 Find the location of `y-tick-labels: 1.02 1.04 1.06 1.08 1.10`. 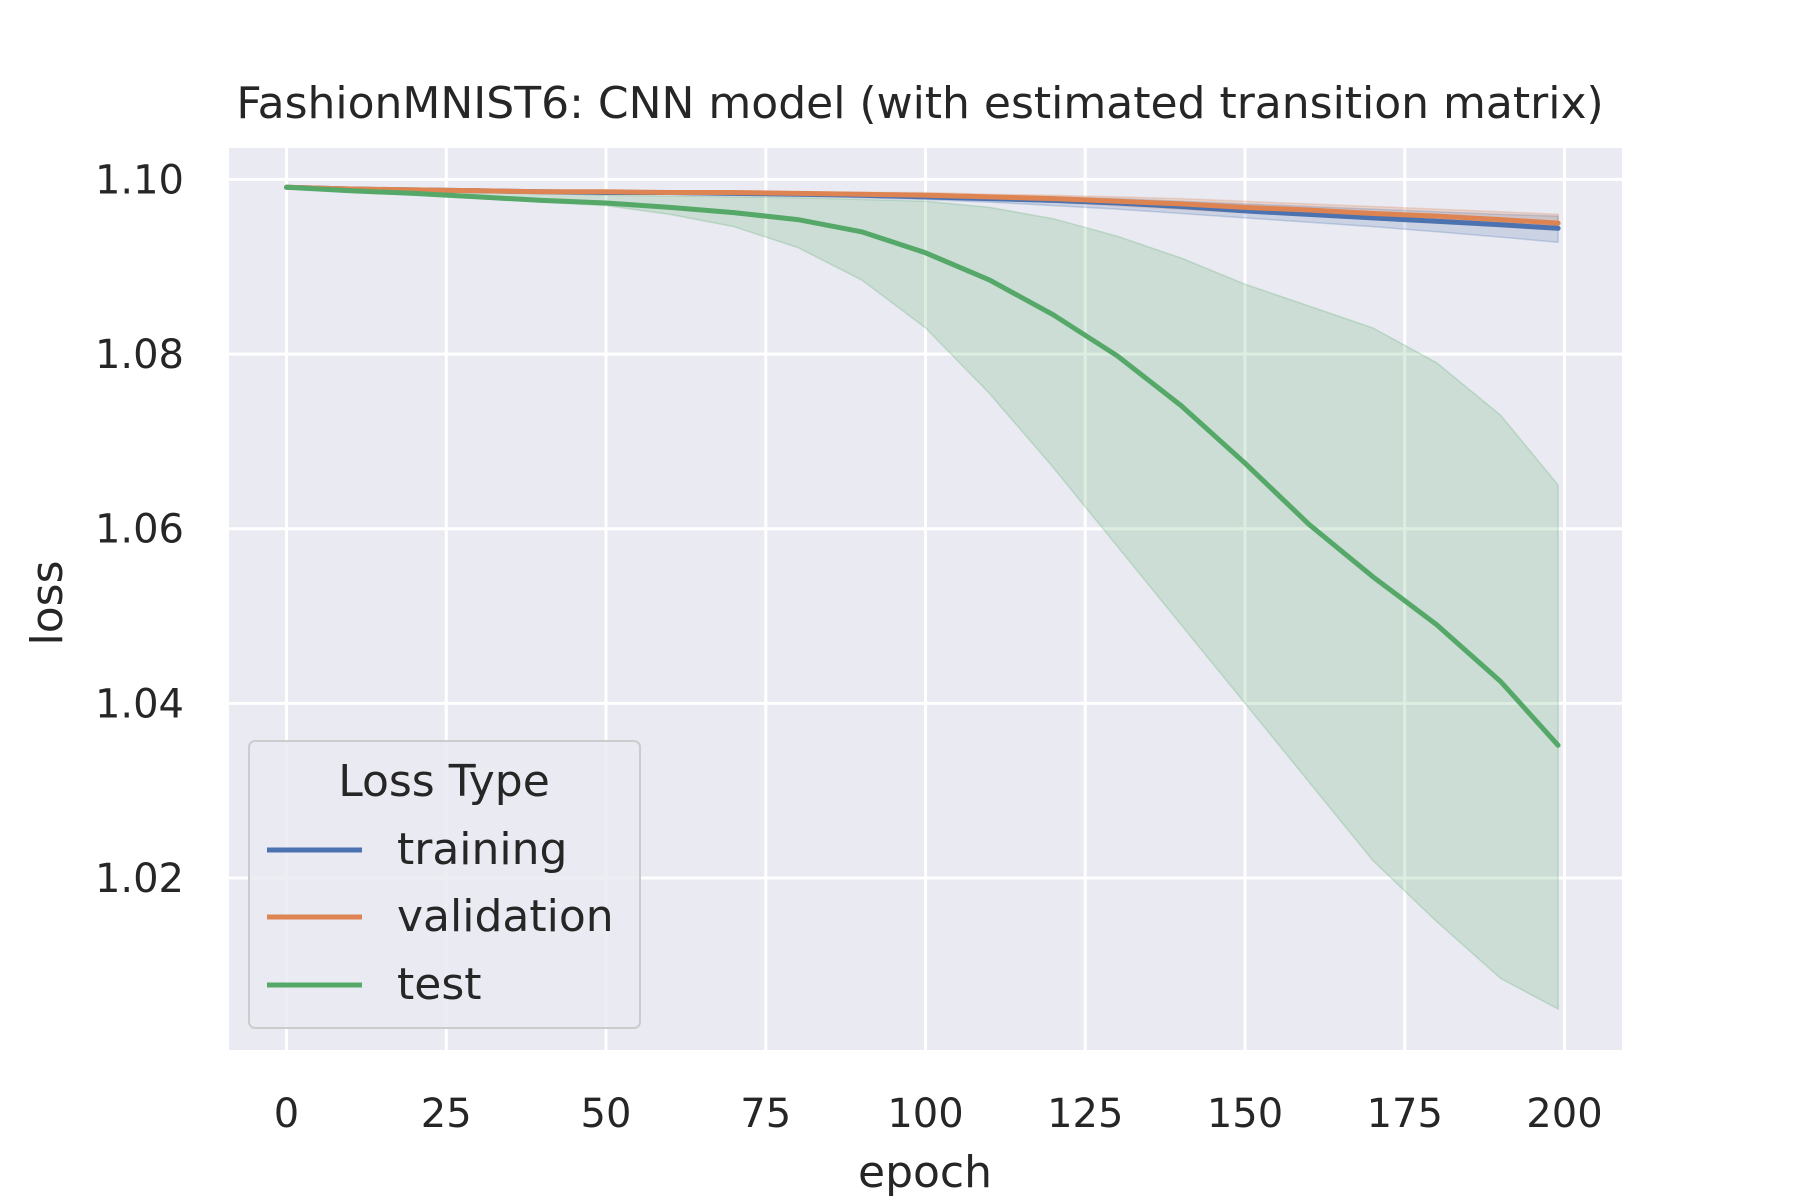

y-tick-labels: 1.02 1.04 1.06 1.08 1.10 is located at coordinates (139, 529).